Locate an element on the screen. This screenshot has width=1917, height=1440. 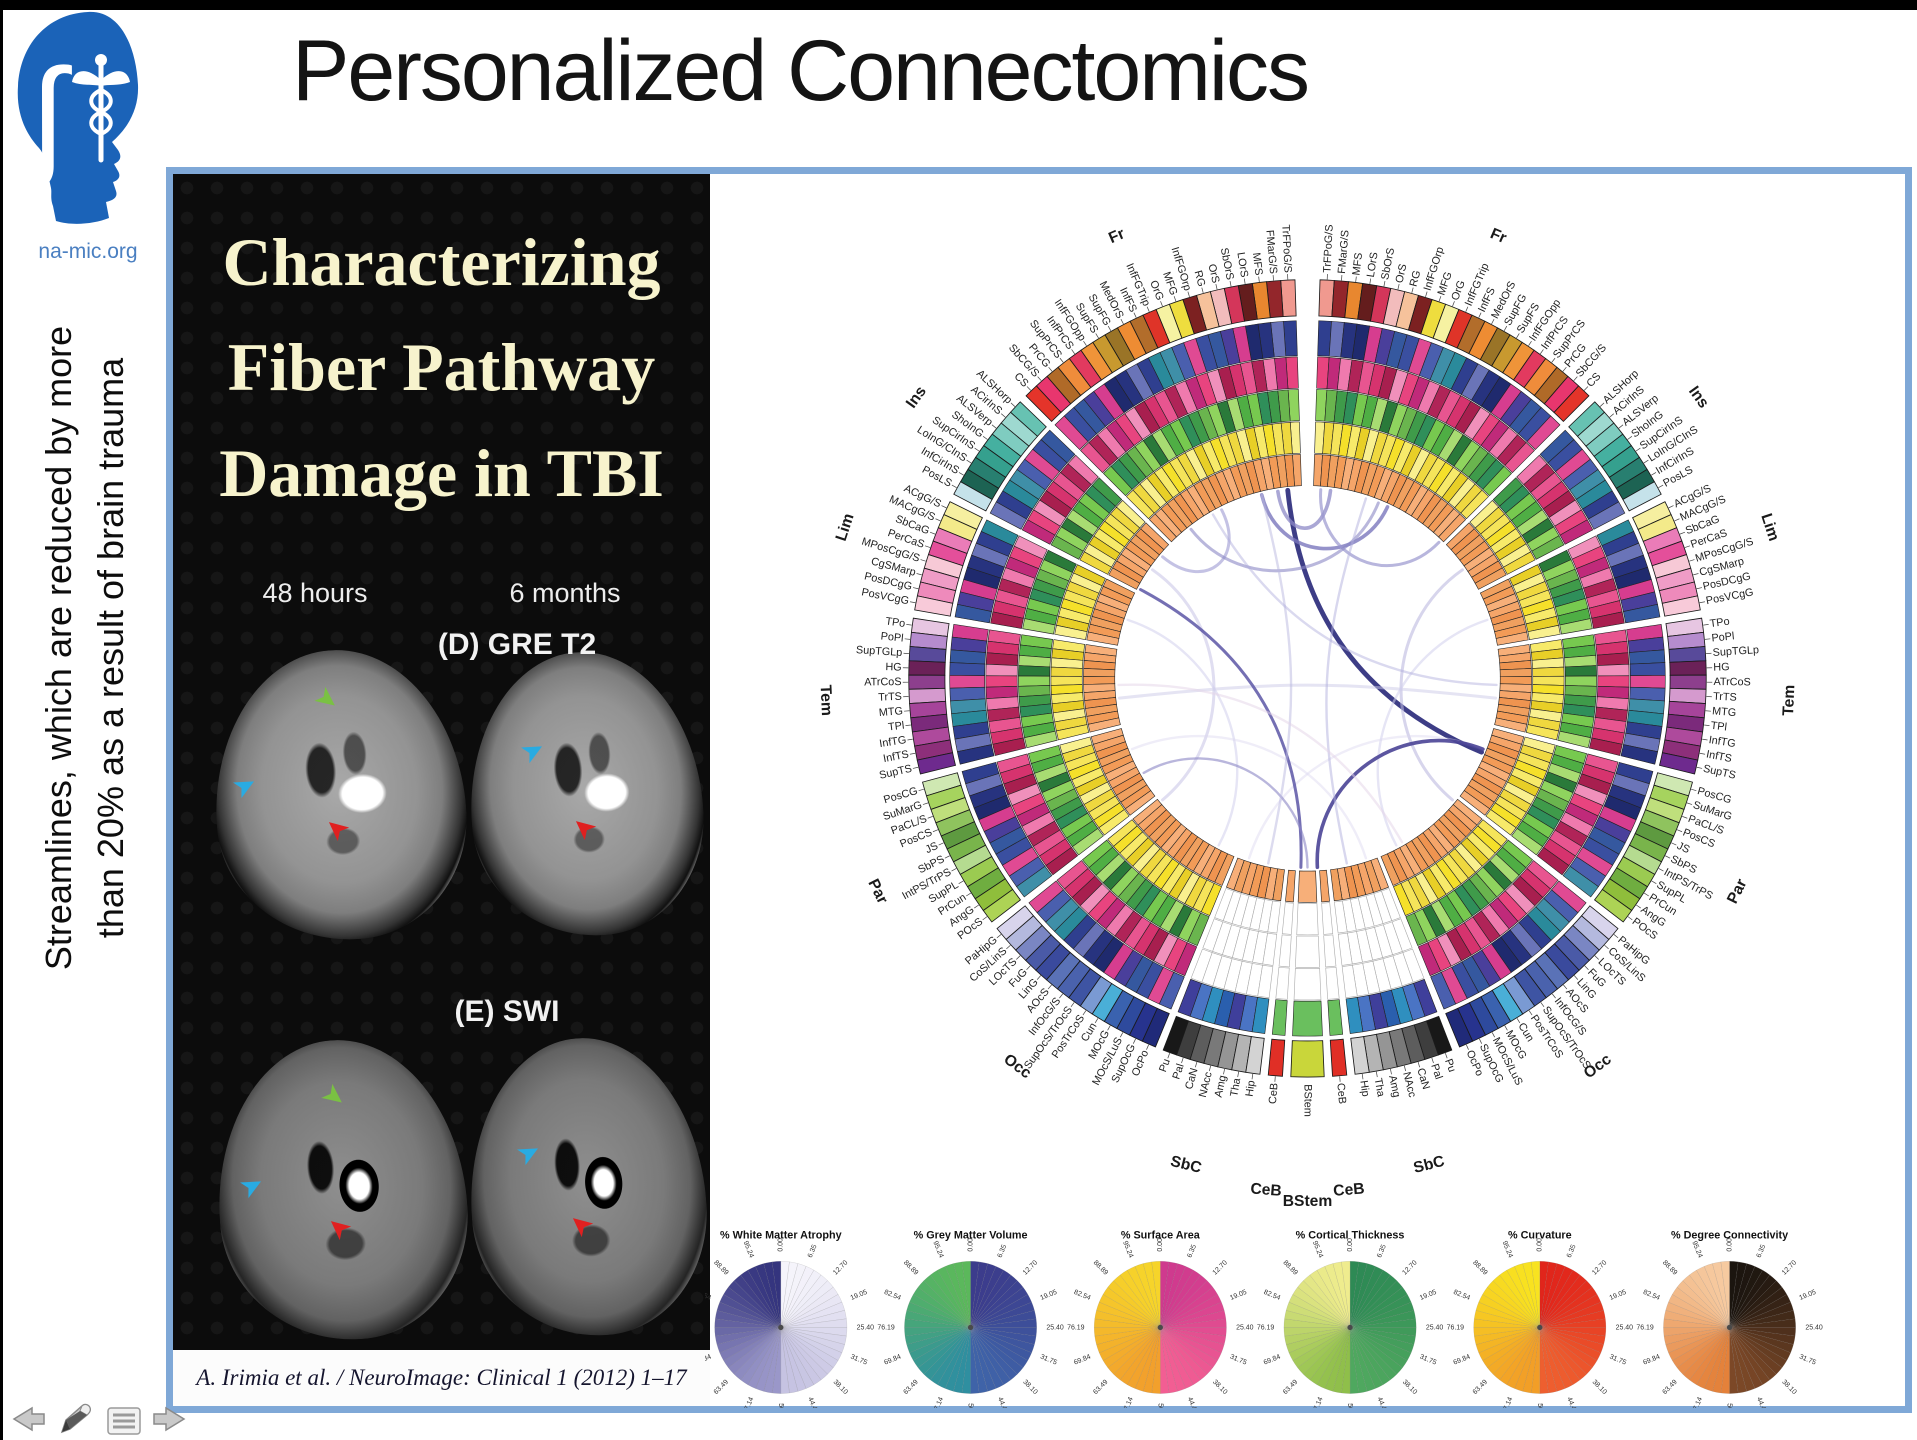
wheel-tick-label: 63.49 is located at coordinates (1669, 1387).